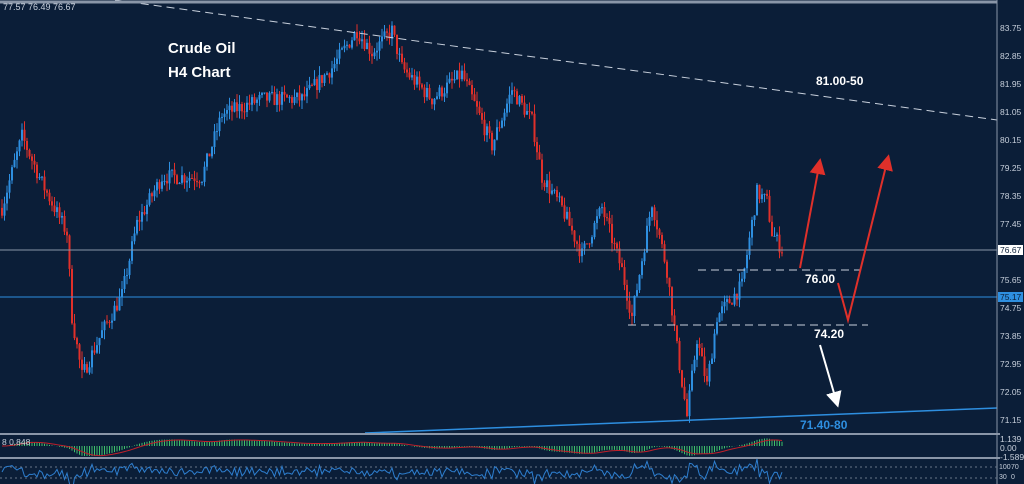 Image resolution: width=1024 pixels, height=484 pixels. What do you see at coordinates (1008, 448) in the screenshot?
I see `macd-tick: 0.00` at bounding box center [1008, 448].